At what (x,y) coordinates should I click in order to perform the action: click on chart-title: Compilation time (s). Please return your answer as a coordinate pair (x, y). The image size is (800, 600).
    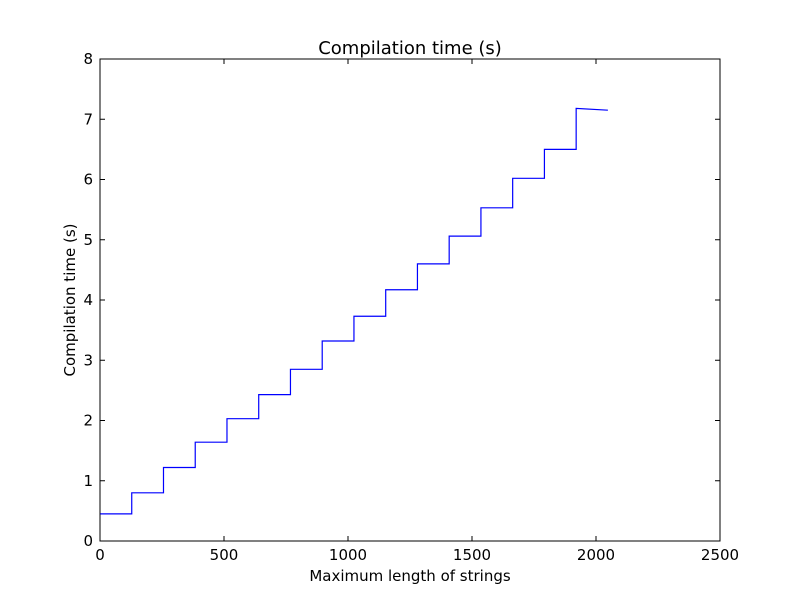
    Looking at the image, I should click on (410, 48).